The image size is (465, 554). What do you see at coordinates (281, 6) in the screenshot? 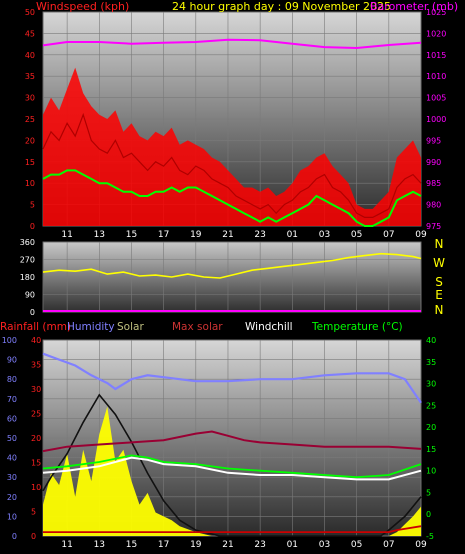
I see `chart-title: 24 hour graph day : 09 November 2025` at bounding box center [281, 6].